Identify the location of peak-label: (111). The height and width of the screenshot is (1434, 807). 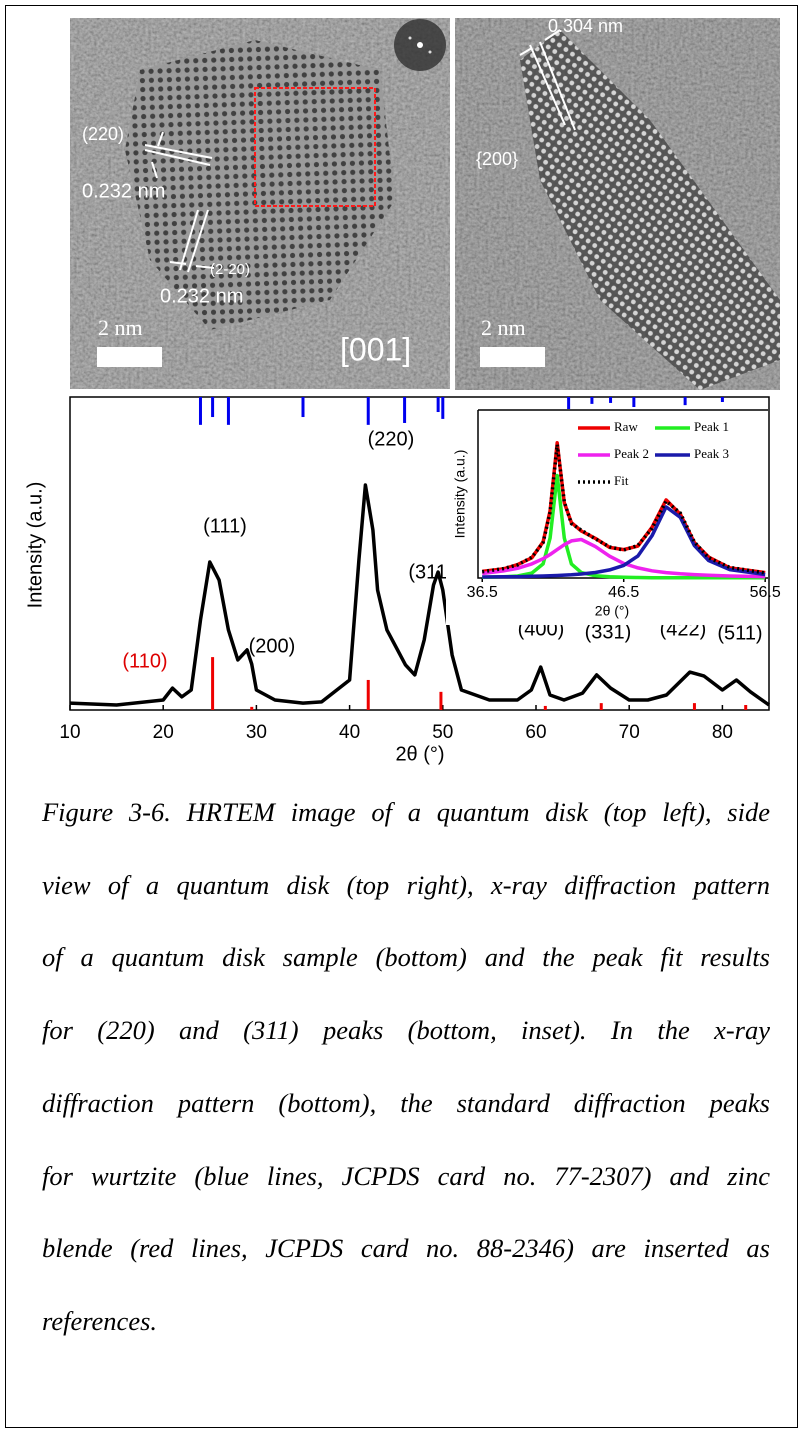
(225, 526).